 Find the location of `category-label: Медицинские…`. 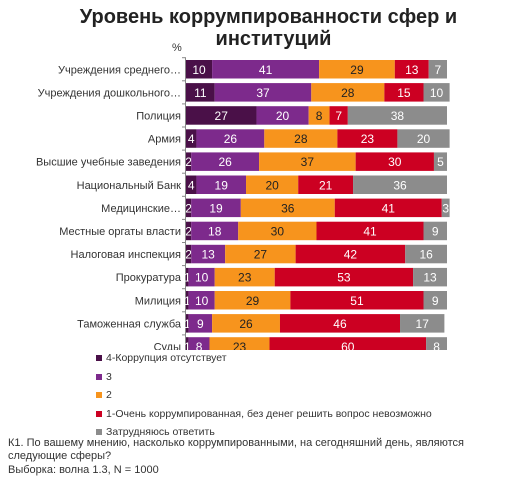

category-label: Медицинские… is located at coordinates (141, 209).